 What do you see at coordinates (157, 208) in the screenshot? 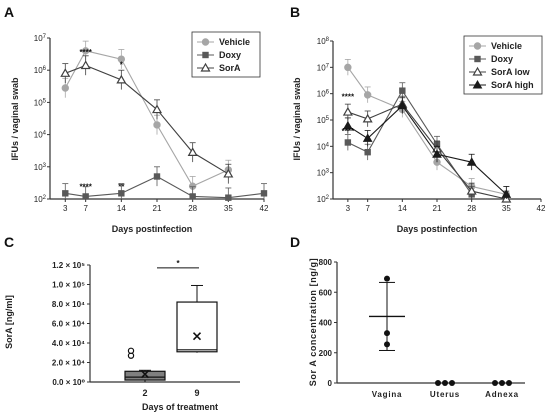
I see `x-tick-label: 21` at bounding box center [157, 208].